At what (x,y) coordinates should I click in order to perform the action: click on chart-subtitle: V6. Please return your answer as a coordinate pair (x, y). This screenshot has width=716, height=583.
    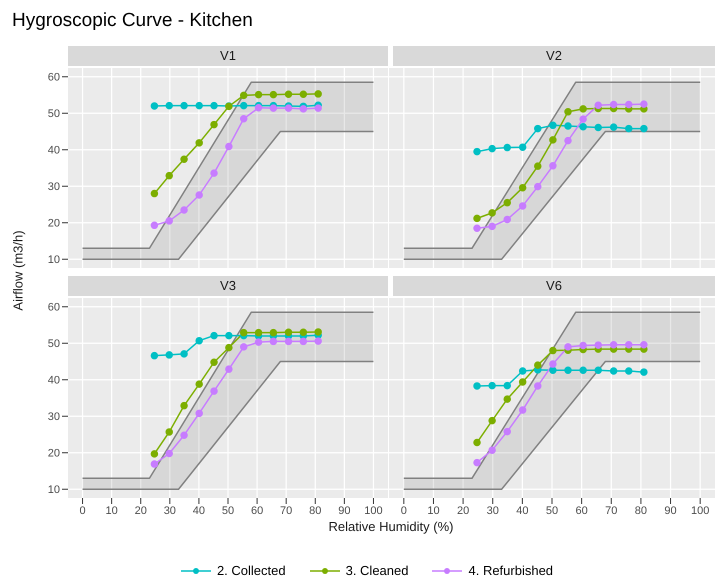
    Looking at the image, I should click on (554, 286).